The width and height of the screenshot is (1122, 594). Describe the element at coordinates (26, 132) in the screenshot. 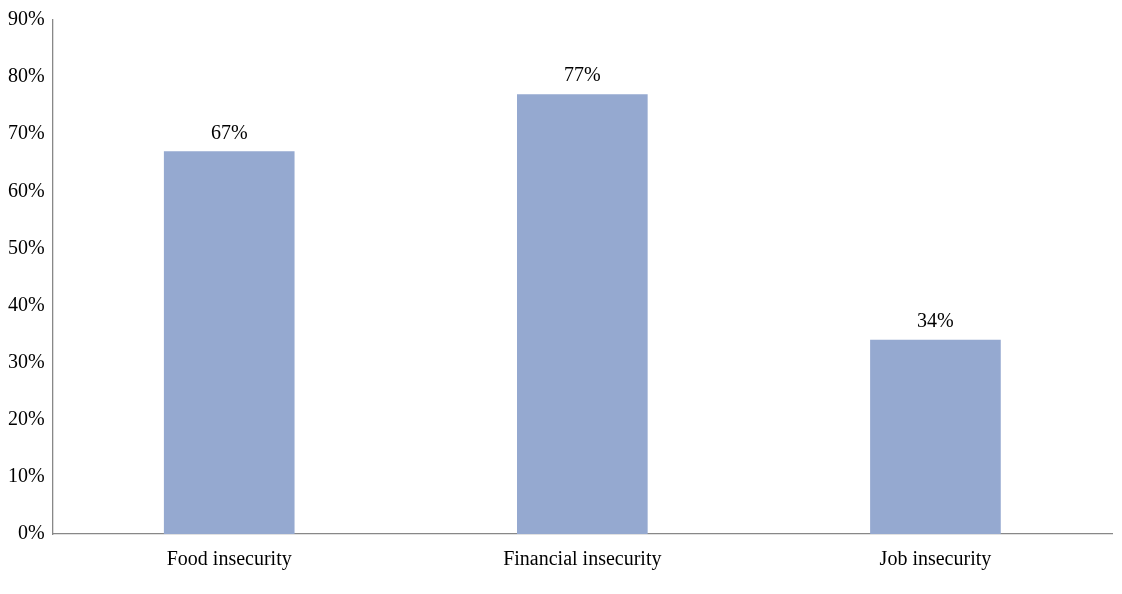

I see `y-tick-label: 70%` at that location.